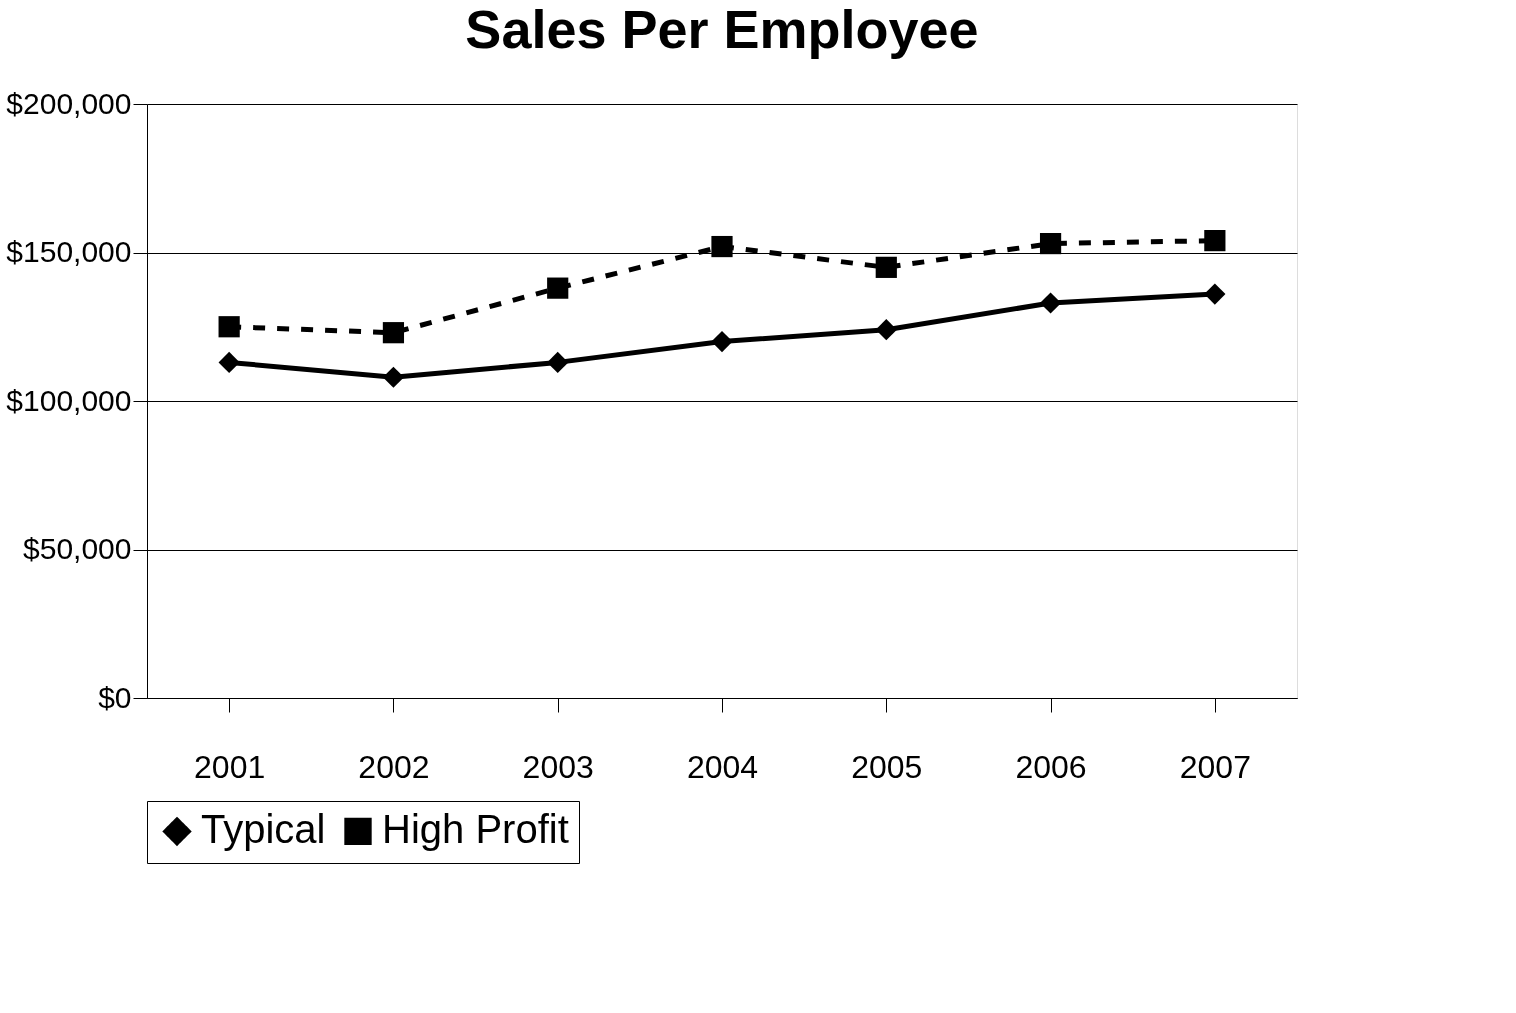 The height and width of the screenshot is (1013, 1516). I want to click on legend-label: High Profit, so click(475, 829).